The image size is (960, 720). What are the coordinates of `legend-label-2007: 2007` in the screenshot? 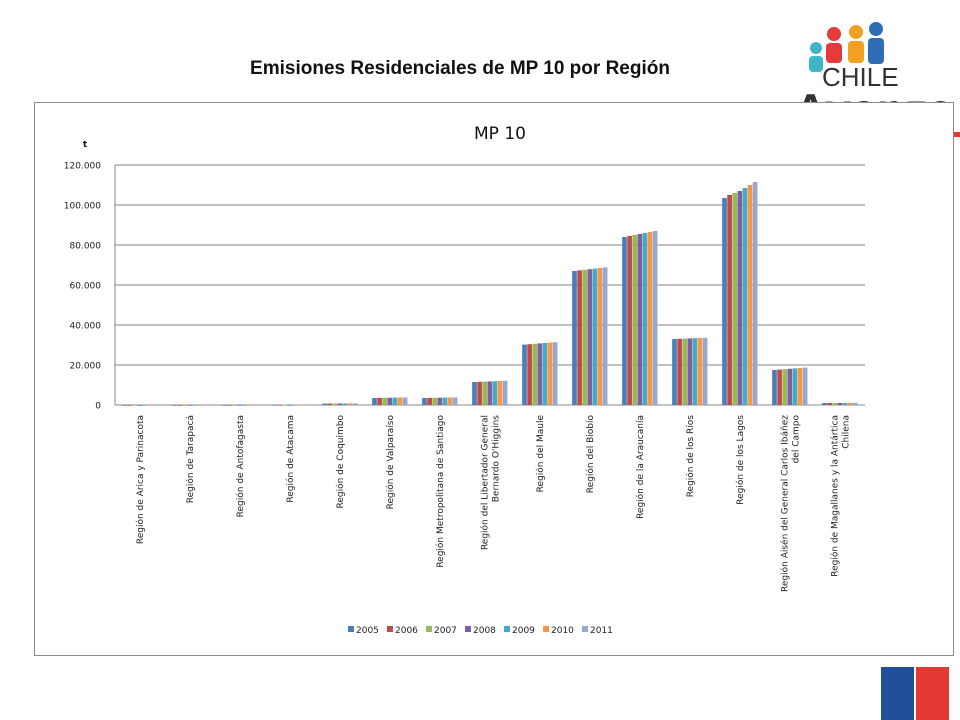 It's located at (445, 631).